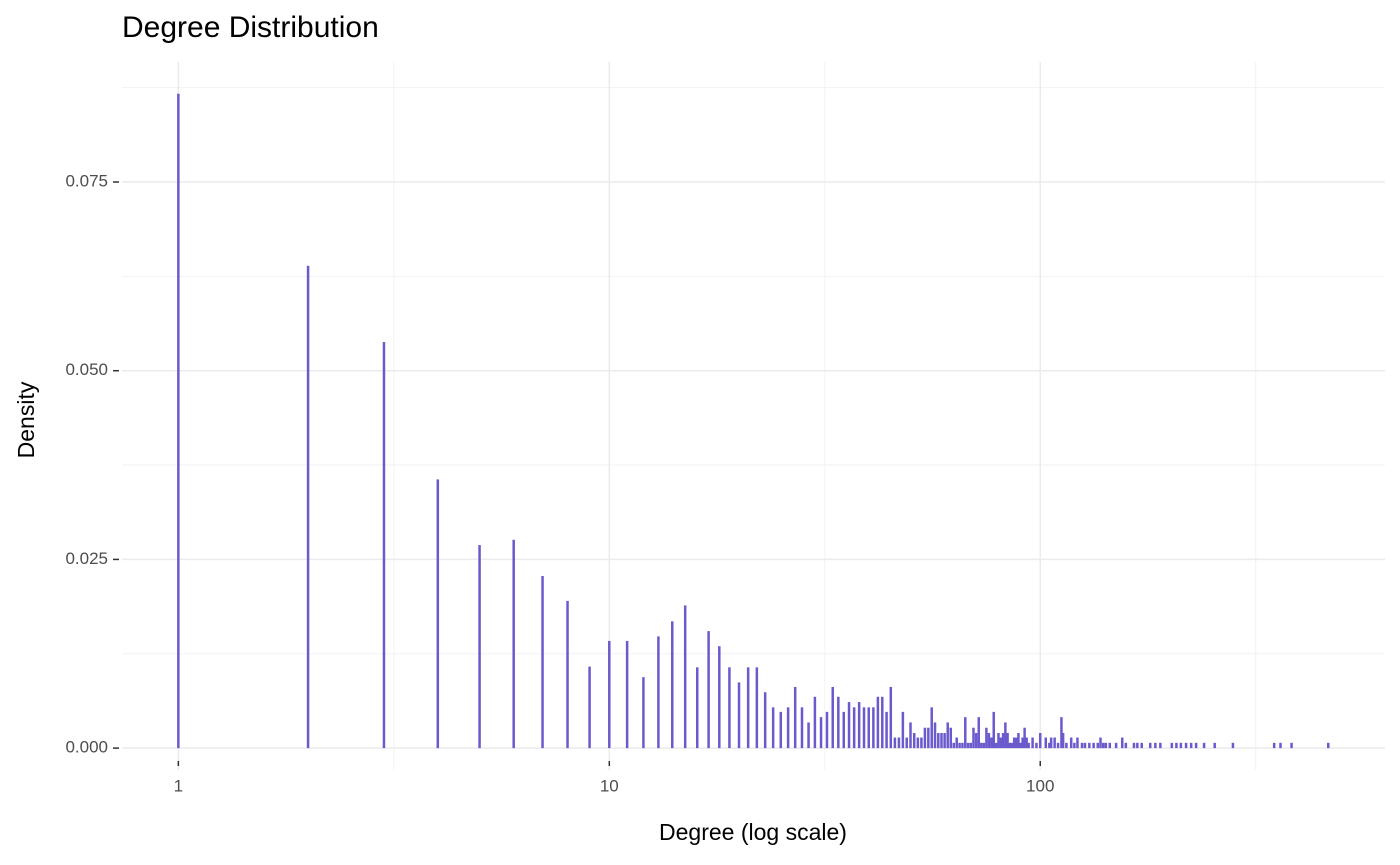  What do you see at coordinates (250, 27) in the screenshot?
I see `chart-title: Degree Distribution` at bounding box center [250, 27].